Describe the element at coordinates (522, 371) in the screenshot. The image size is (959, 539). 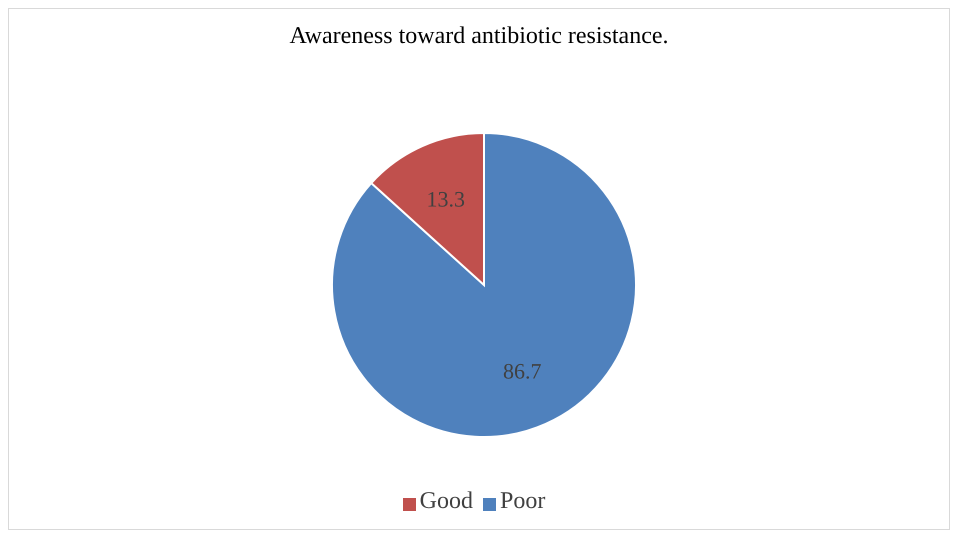
I see `data-label: 86.7` at that location.